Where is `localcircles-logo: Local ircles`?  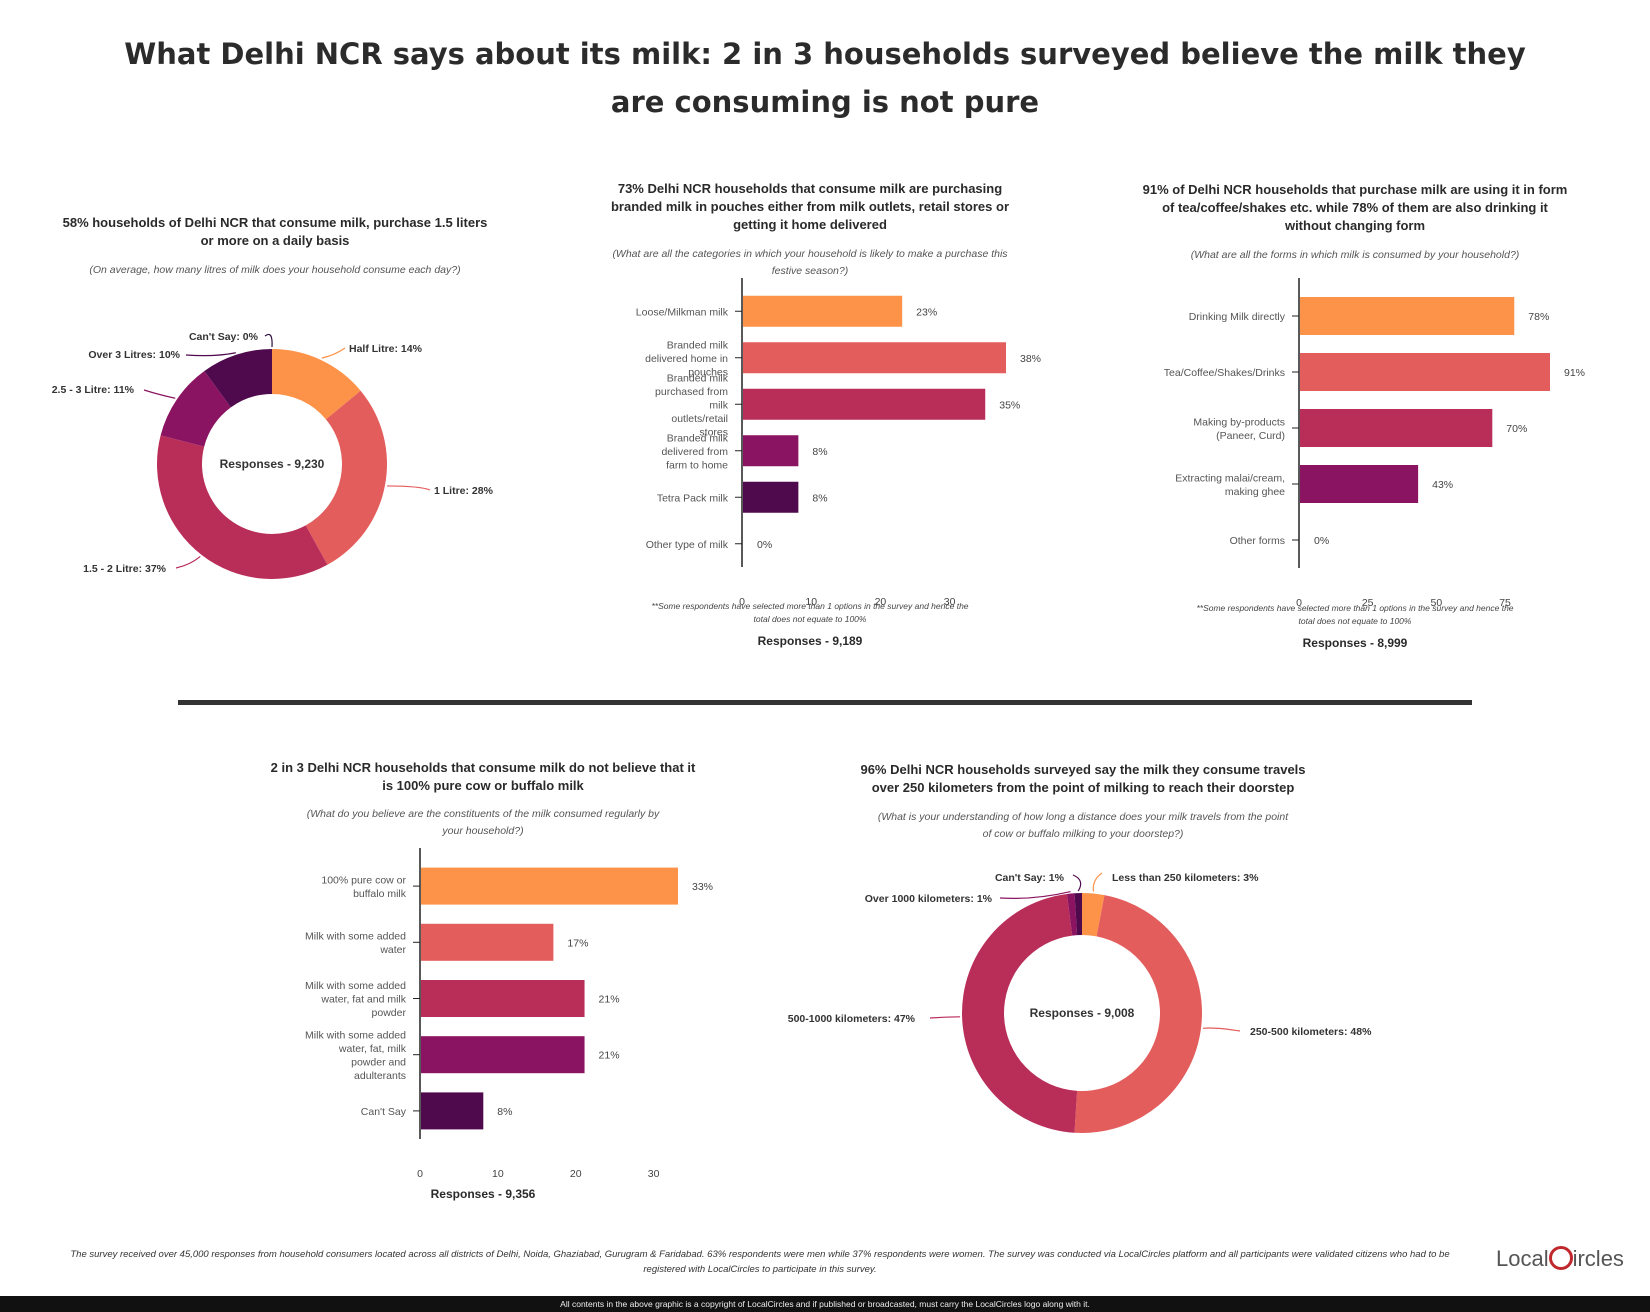
localcircles-logo: Local ircles is located at coordinates (1560, 1258).